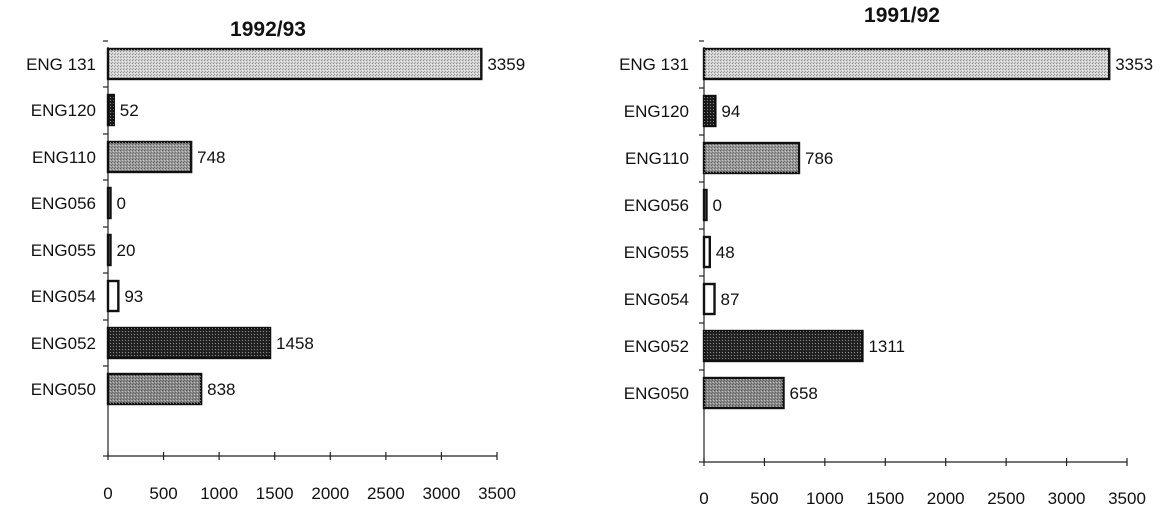  I want to click on data-label: 20, so click(126, 250).